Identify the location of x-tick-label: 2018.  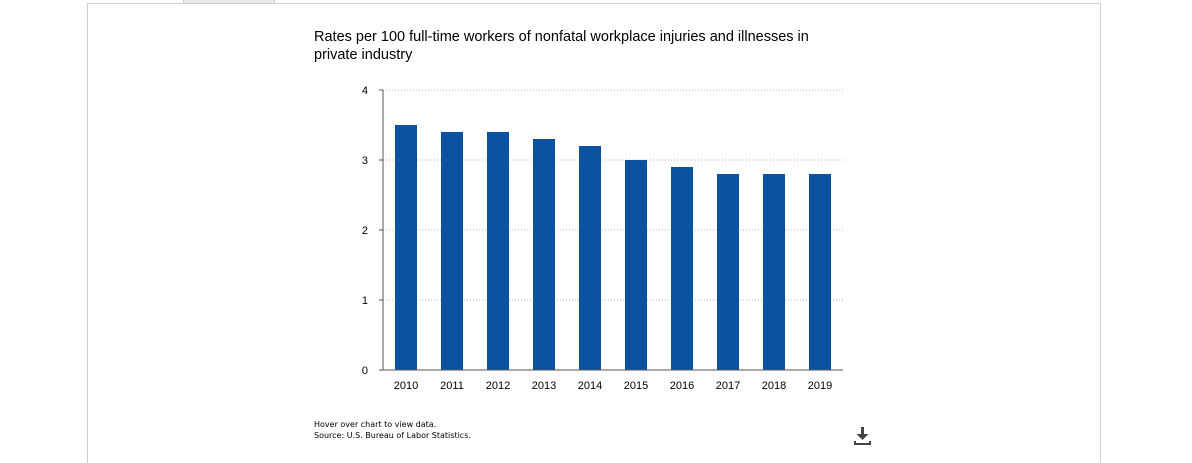
(774, 386).